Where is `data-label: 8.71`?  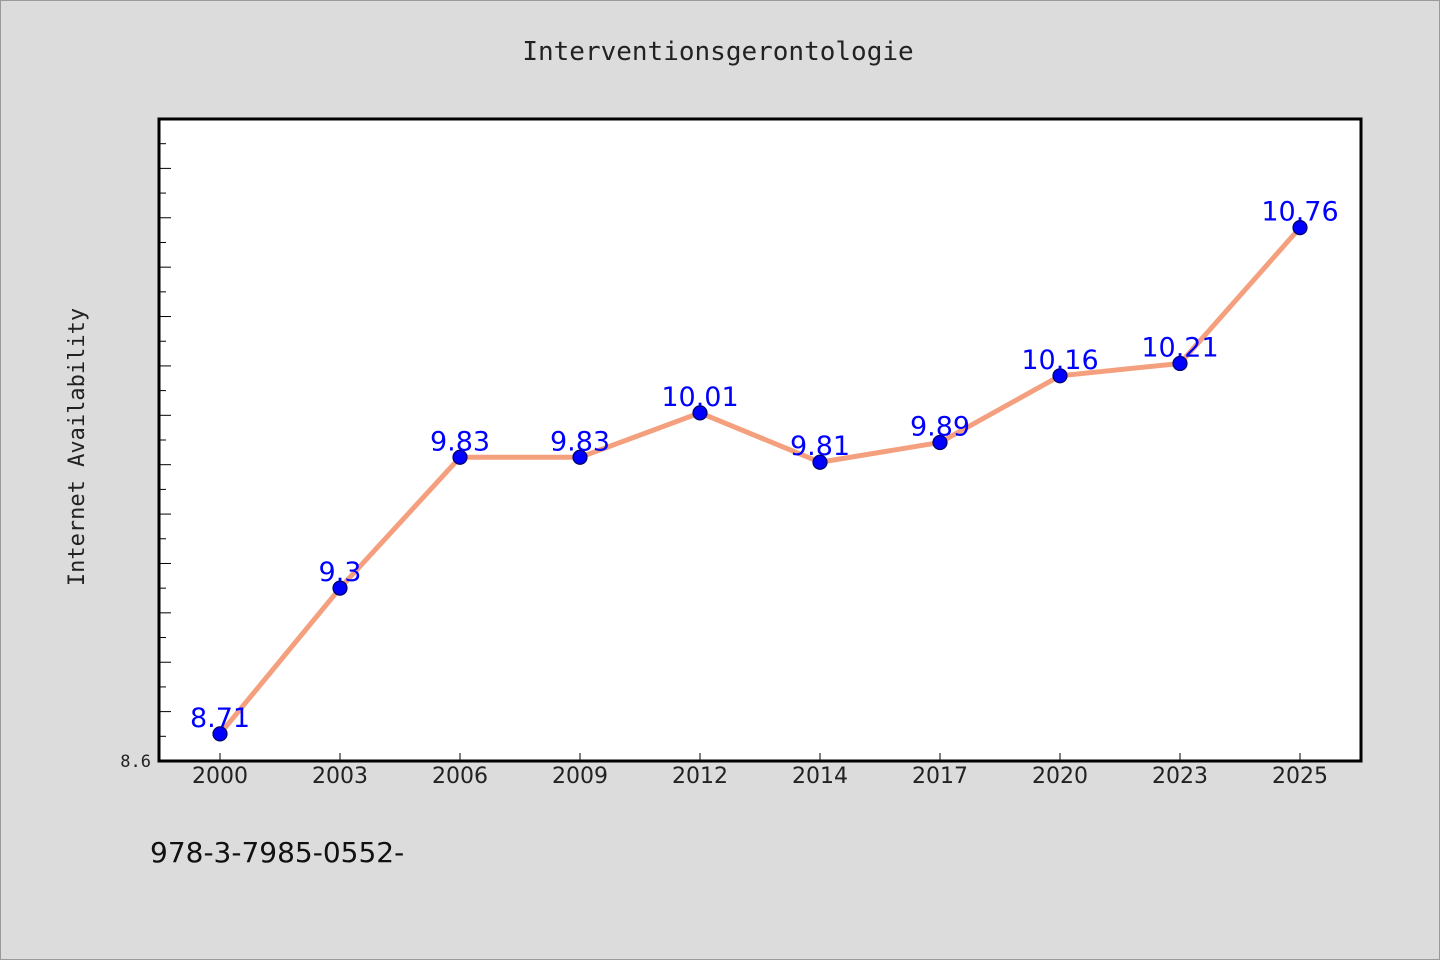 data-label: 8.71 is located at coordinates (220, 718).